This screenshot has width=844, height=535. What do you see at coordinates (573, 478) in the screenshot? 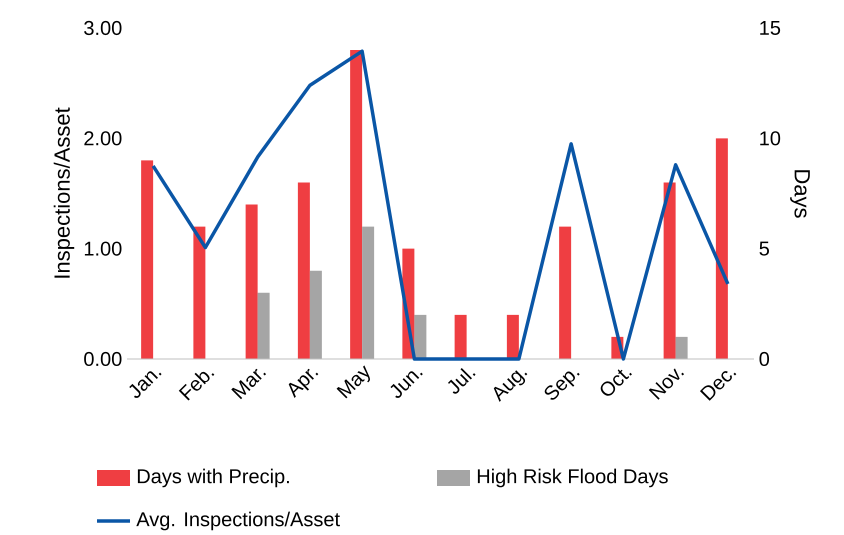
I see `legend-label: High Risk Flood Days` at bounding box center [573, 478].